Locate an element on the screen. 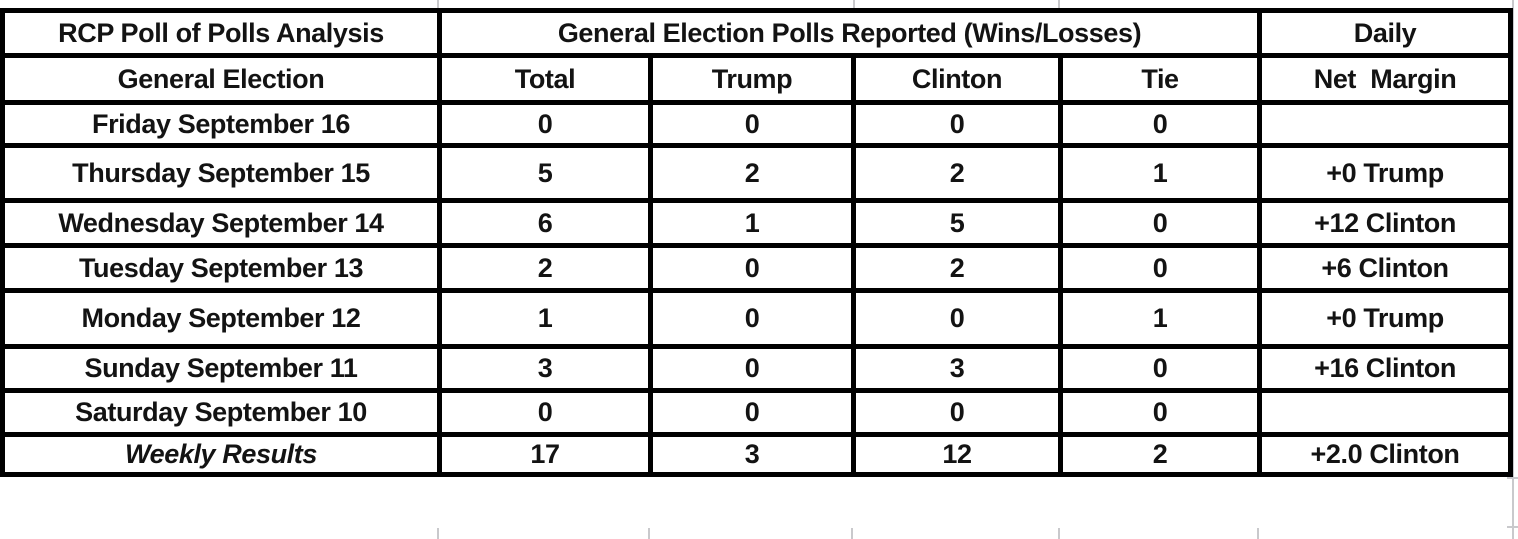 The image size is (1518, 539). day-cell: Thursday September 15 is located at coordinates (221, 173).